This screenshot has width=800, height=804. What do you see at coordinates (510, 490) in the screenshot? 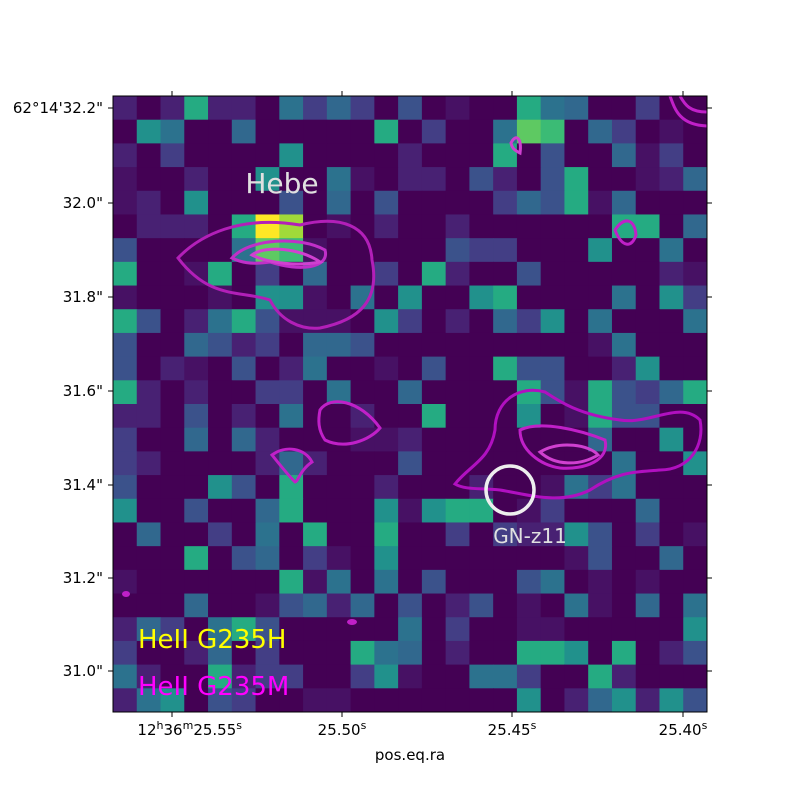
I see `target-marker` at bounding box center [510, 490].